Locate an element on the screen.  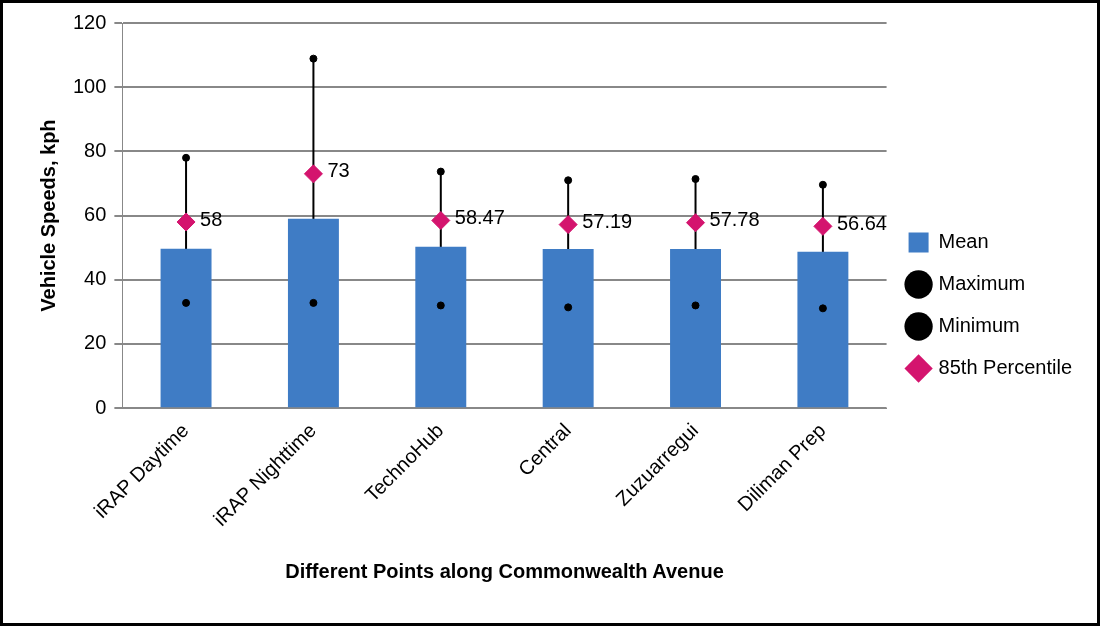
y-axis-title: Vehicle Speeds, kph is located at coordinates (47, 215).